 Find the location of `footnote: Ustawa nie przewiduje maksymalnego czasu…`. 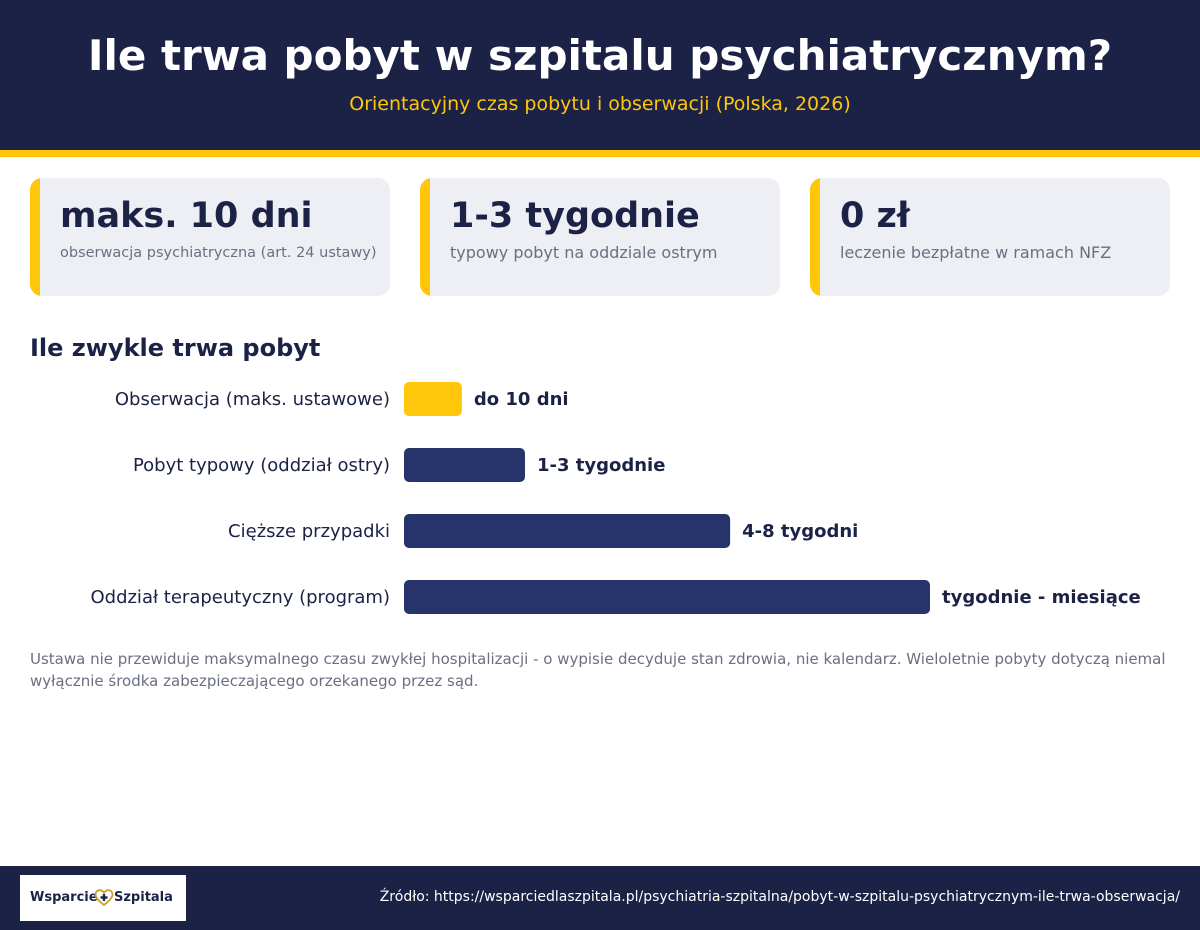

footnote: Ustawa nie przewiduje maksymalnego czasu… is located at coordinates (598, 670).